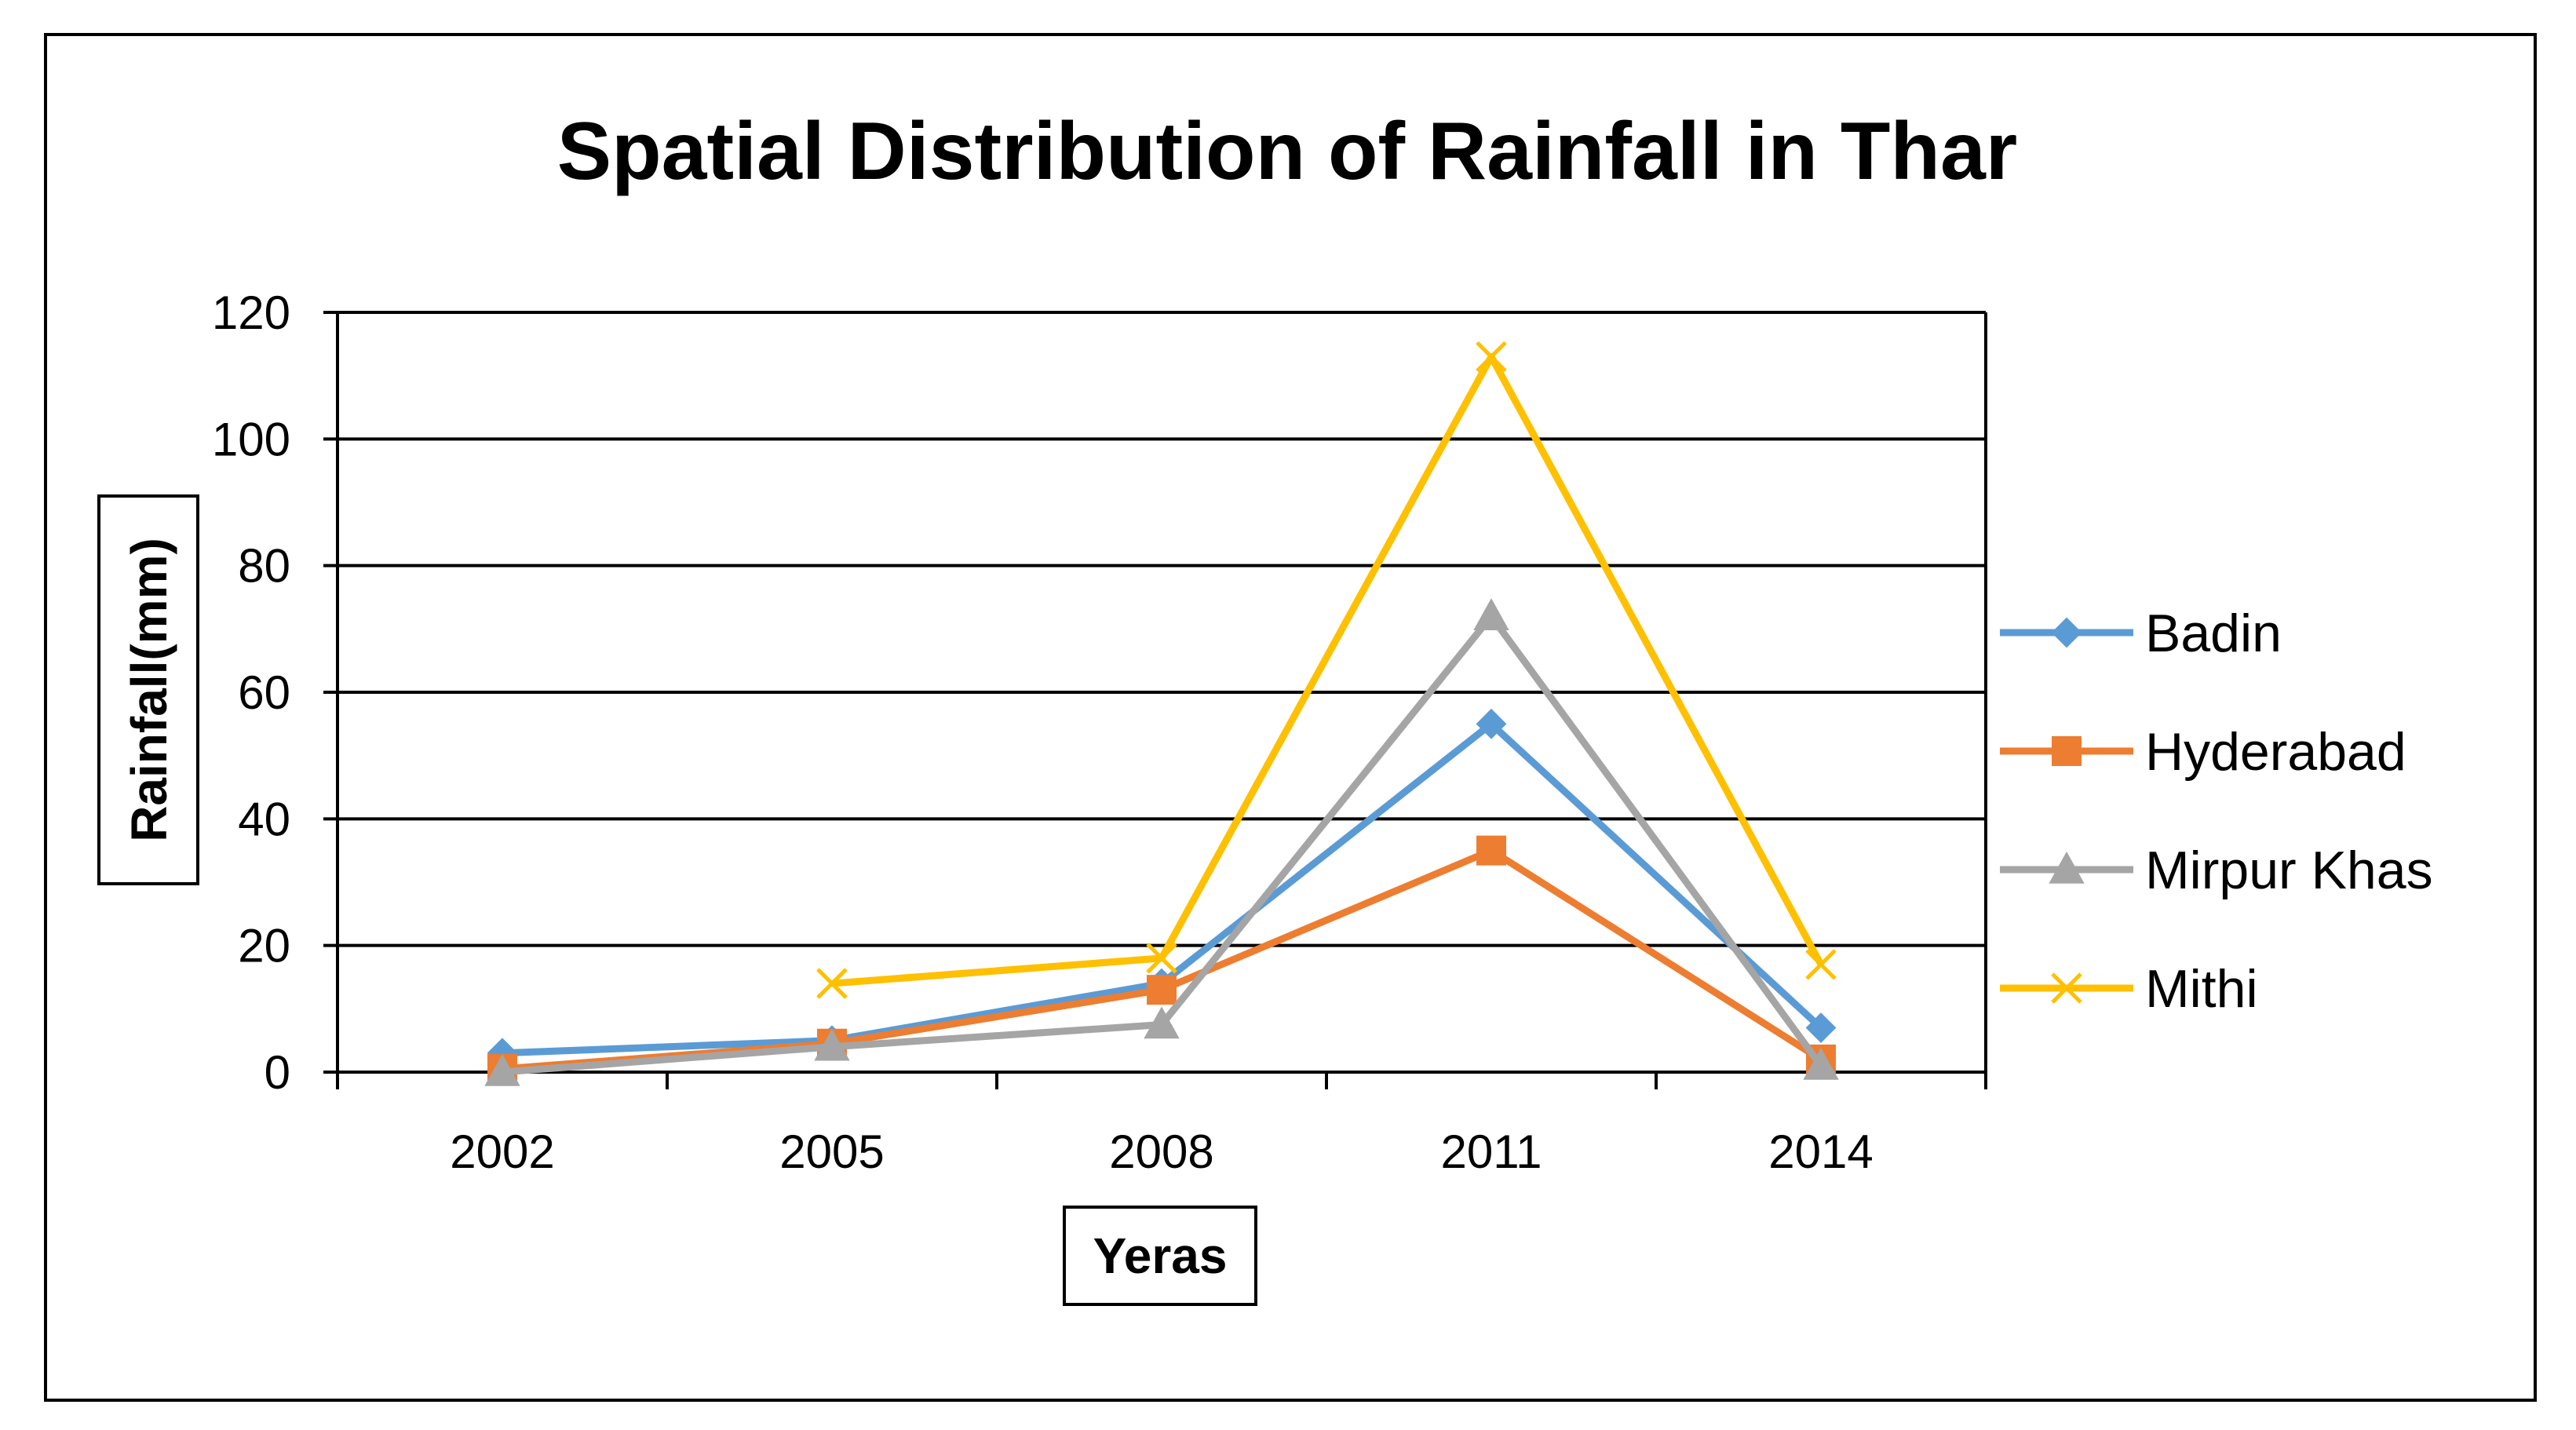 The height and width of the screenshot is (1430, 2576). Describe the element at coordinates (2216, 811) in the screenshot. I see `legend: Badin Hyderabad Mirpur Khas Mithi` at that location.